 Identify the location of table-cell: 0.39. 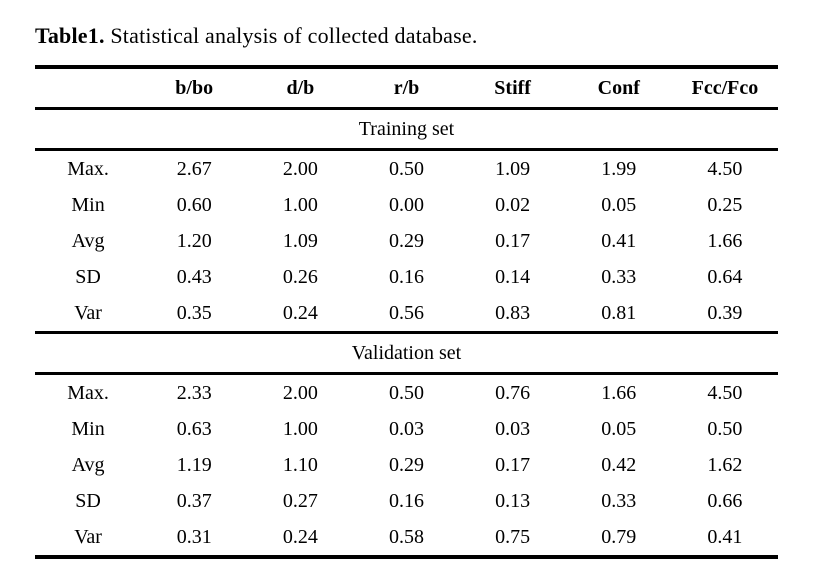
(725, 312).